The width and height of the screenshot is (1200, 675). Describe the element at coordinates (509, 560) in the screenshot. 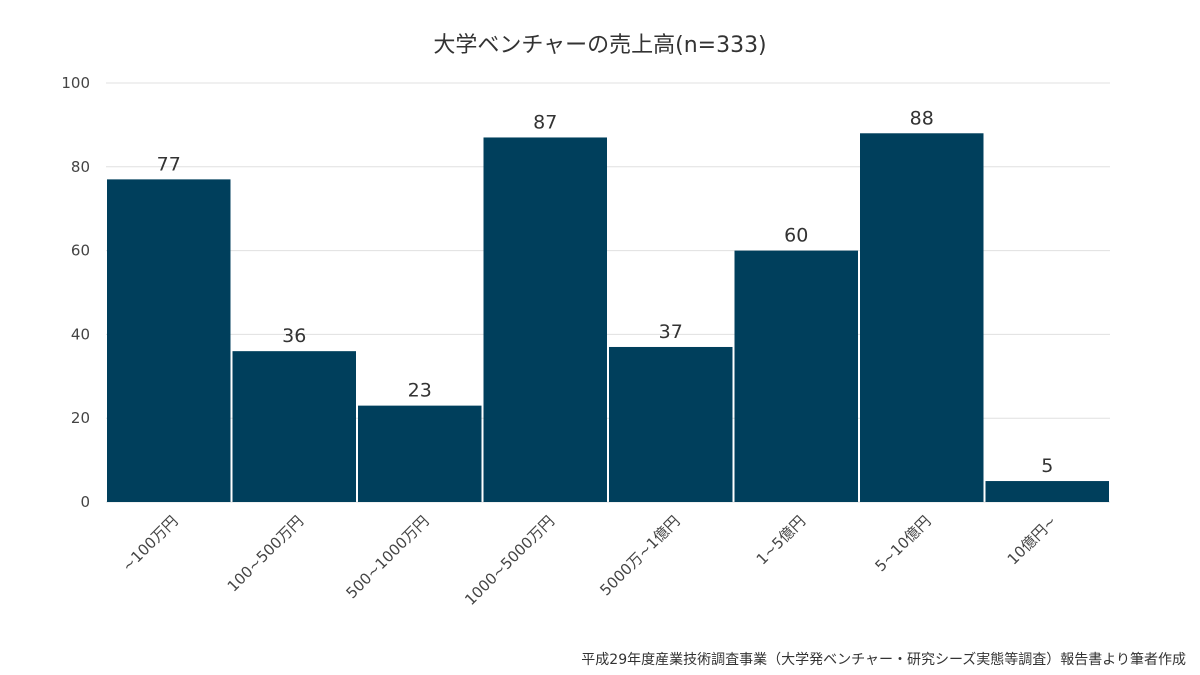

I see `x-tick-label: 1000~5000万円` at that location.